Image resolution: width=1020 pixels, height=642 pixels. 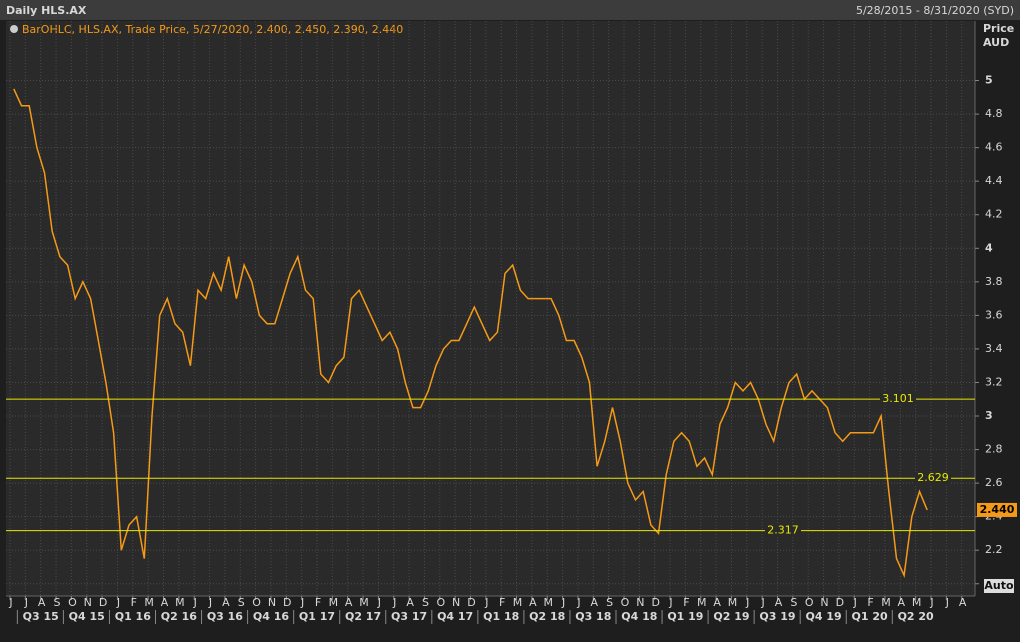 What do you see at coordinates (998, 28) in the screenshot?
I see `y-axis-title: Price` at bounding box center [998, 28].